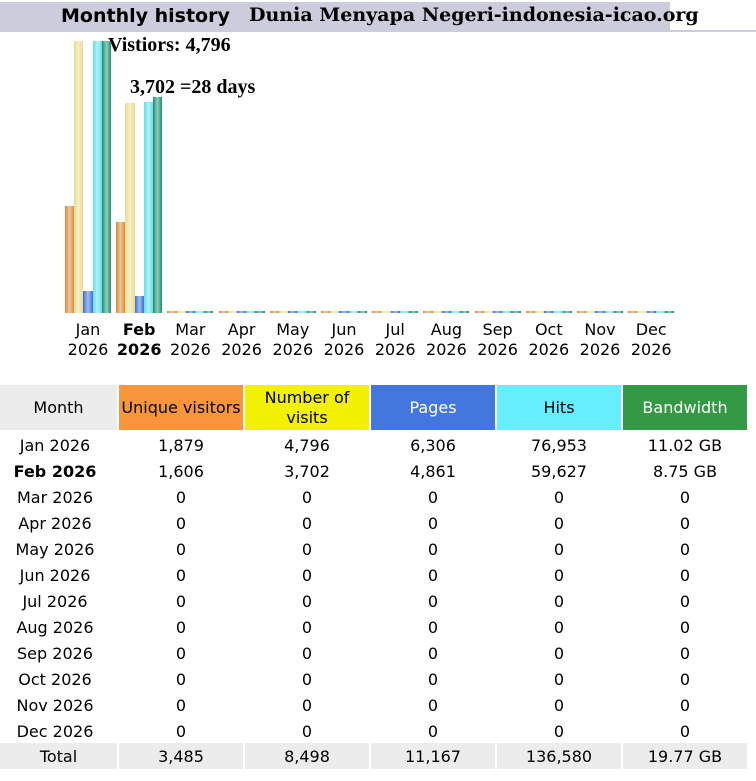  Describe the element at coordinates (433, 471) in the screenshot. I see `value-cell: 4,861` at that location.